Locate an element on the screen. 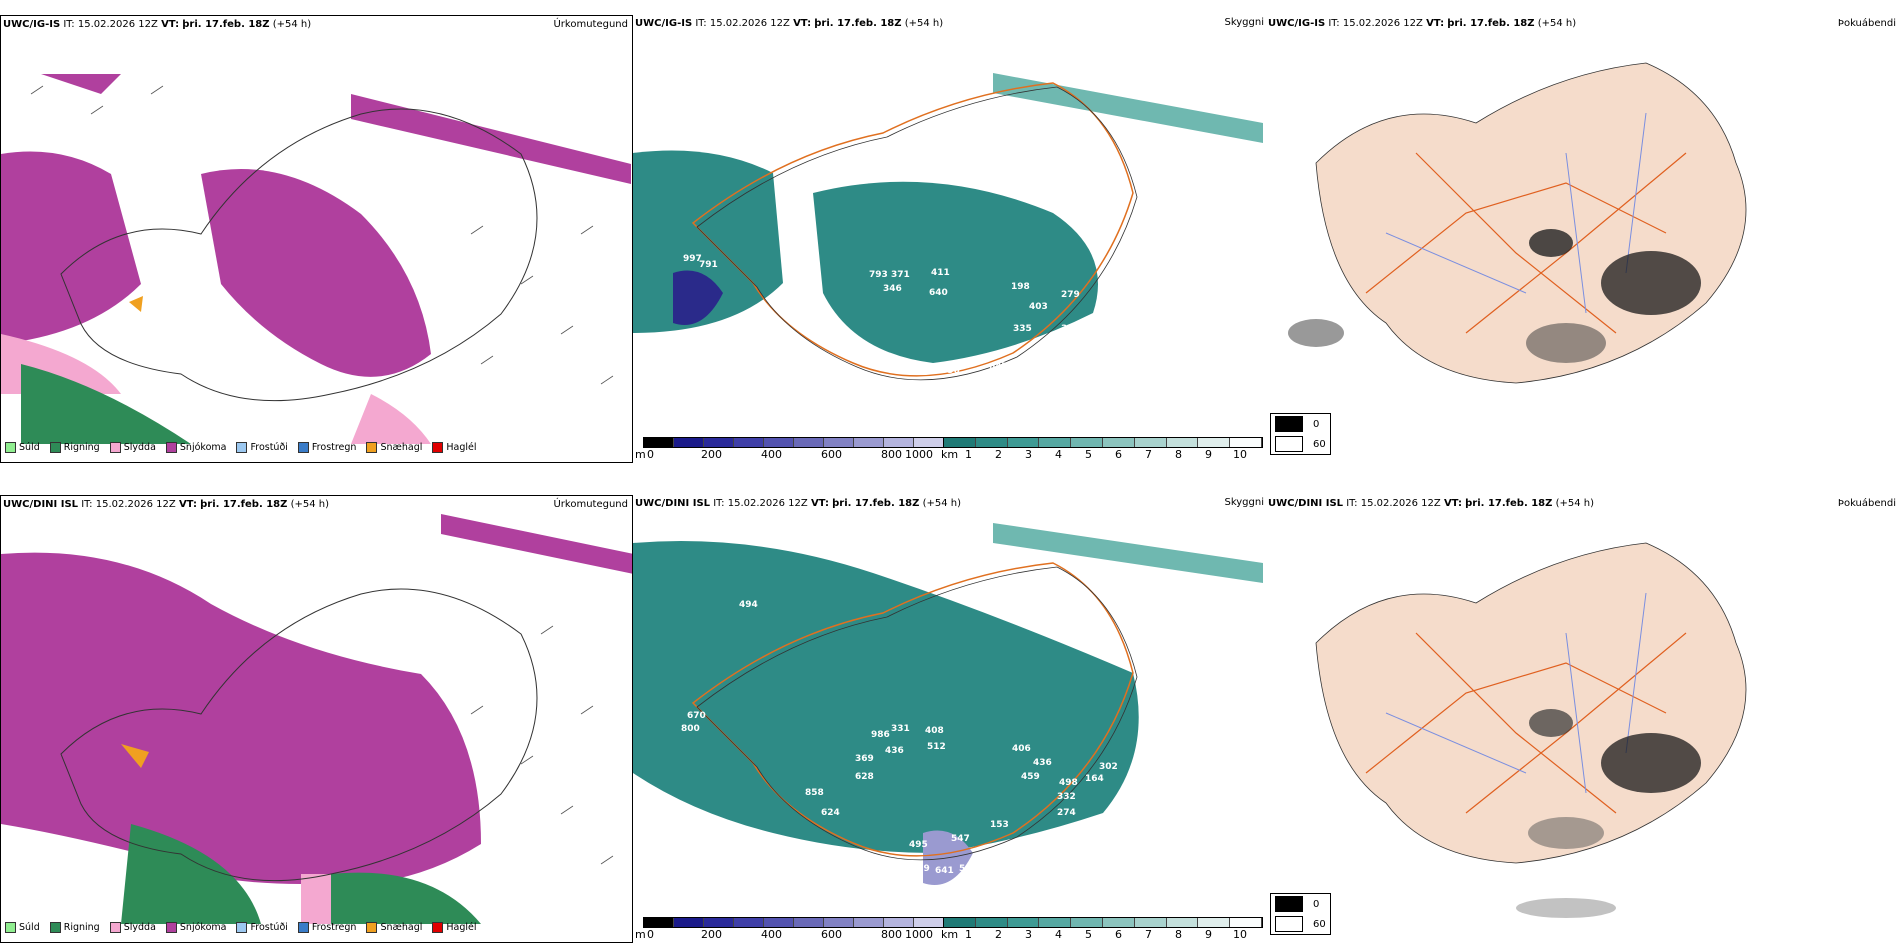 The height and width of the screenshot is (950, 1900). height-unit: m is located at coordinates (640, 934).